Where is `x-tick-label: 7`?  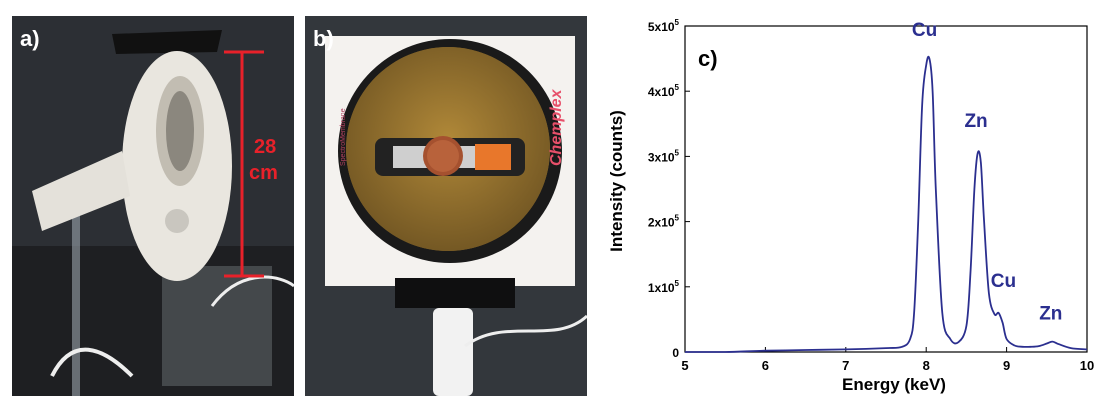 x-tick-label: 7 is located at coordinates (845, 365).